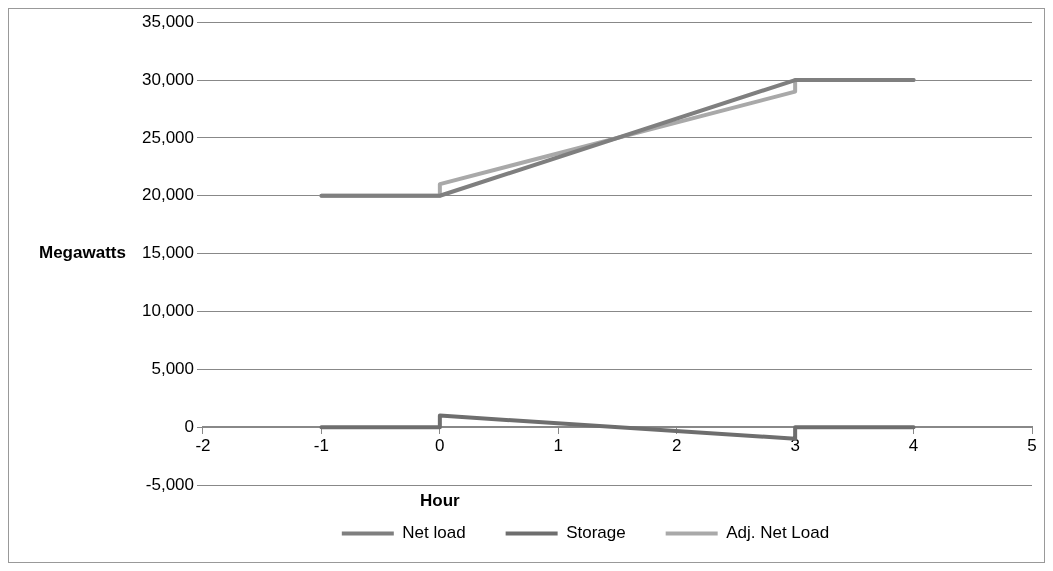 Image resolution: width=1053 pixels, height=571 pixels. I want to click on x-axis-title: Hour, so click(440, 501).